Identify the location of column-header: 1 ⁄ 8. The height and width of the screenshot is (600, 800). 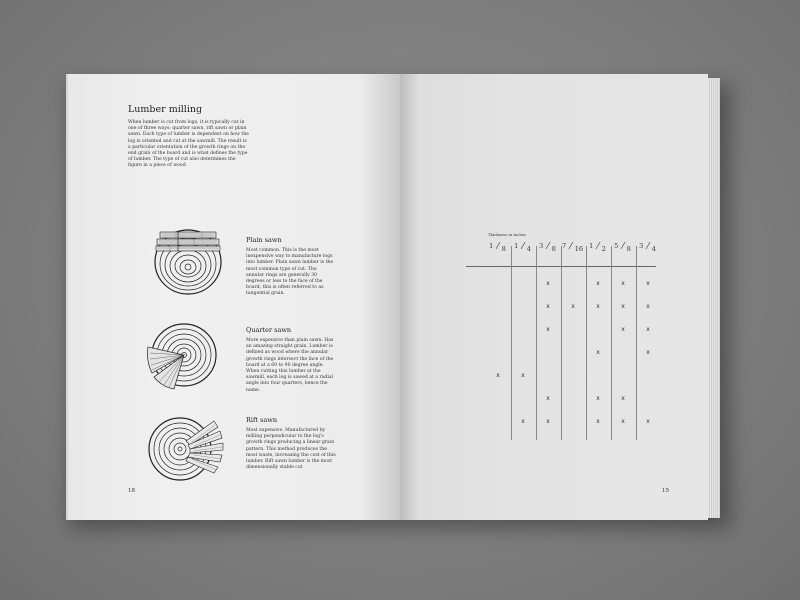
(498, 247).